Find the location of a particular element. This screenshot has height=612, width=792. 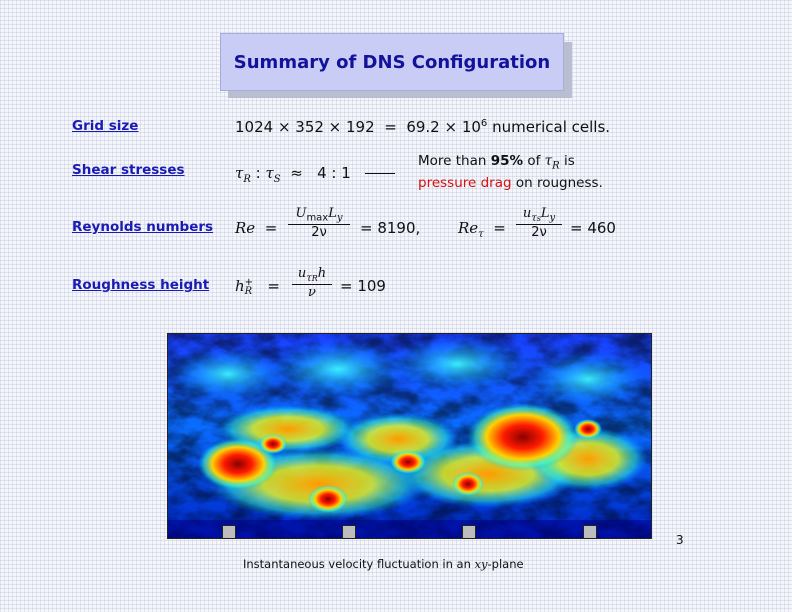

roughness-height-label: Roughness height is located at coordinates (141, 285).